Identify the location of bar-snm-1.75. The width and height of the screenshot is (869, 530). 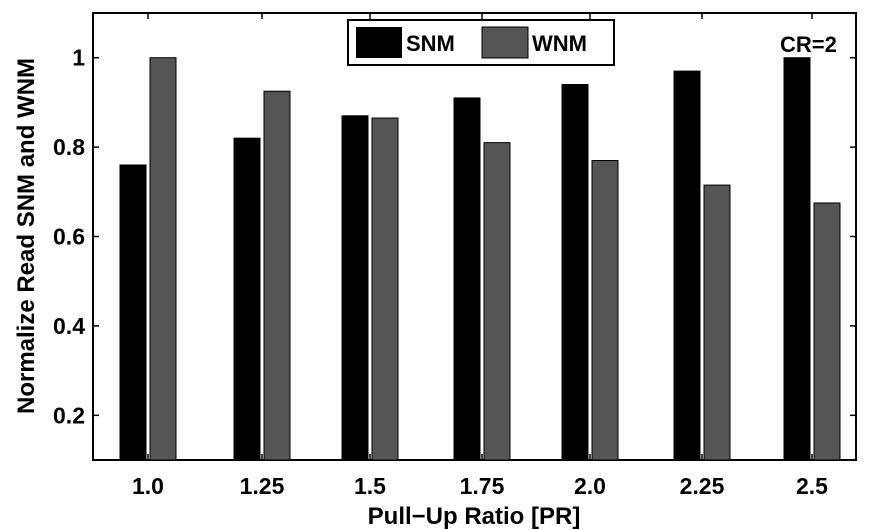
(467, 279).